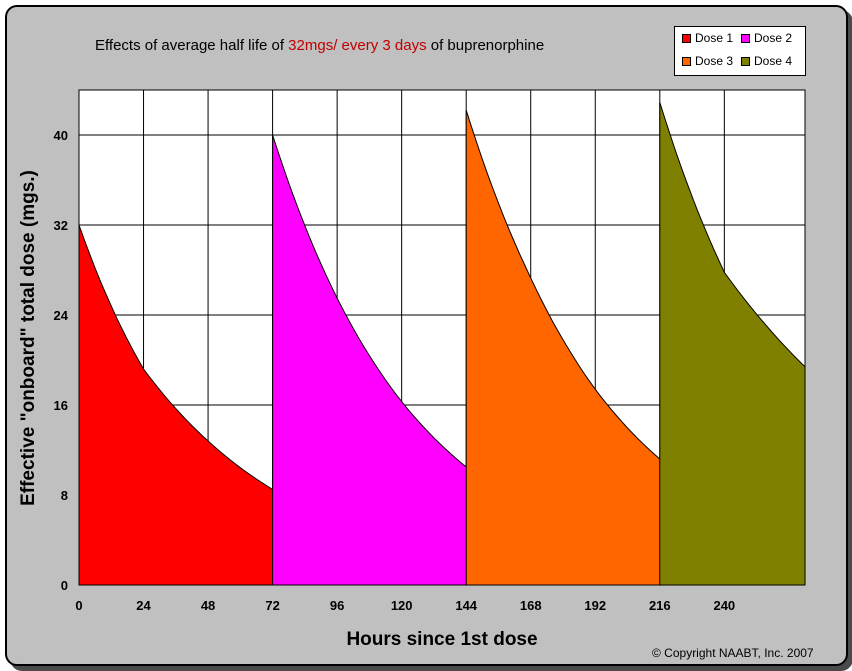 This screenshot has height=671, width=852. Describe the element at coordinates (531, 605) in the screenshot. I see `x-tick-label: 168` at that location.